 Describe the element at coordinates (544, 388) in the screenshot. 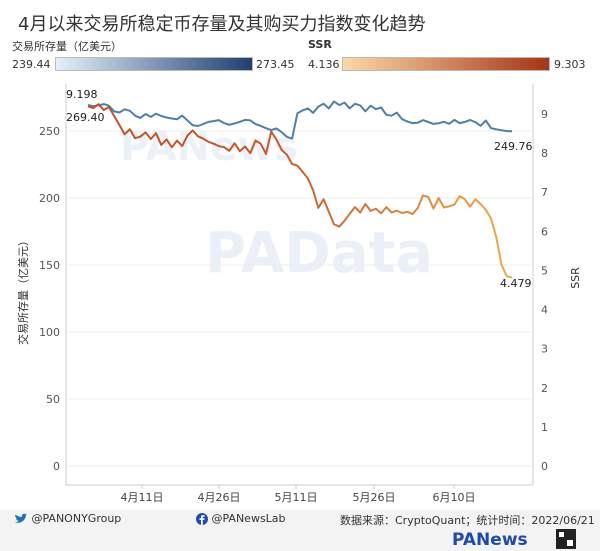

I see `y-right-tick-2: 2` at that location.